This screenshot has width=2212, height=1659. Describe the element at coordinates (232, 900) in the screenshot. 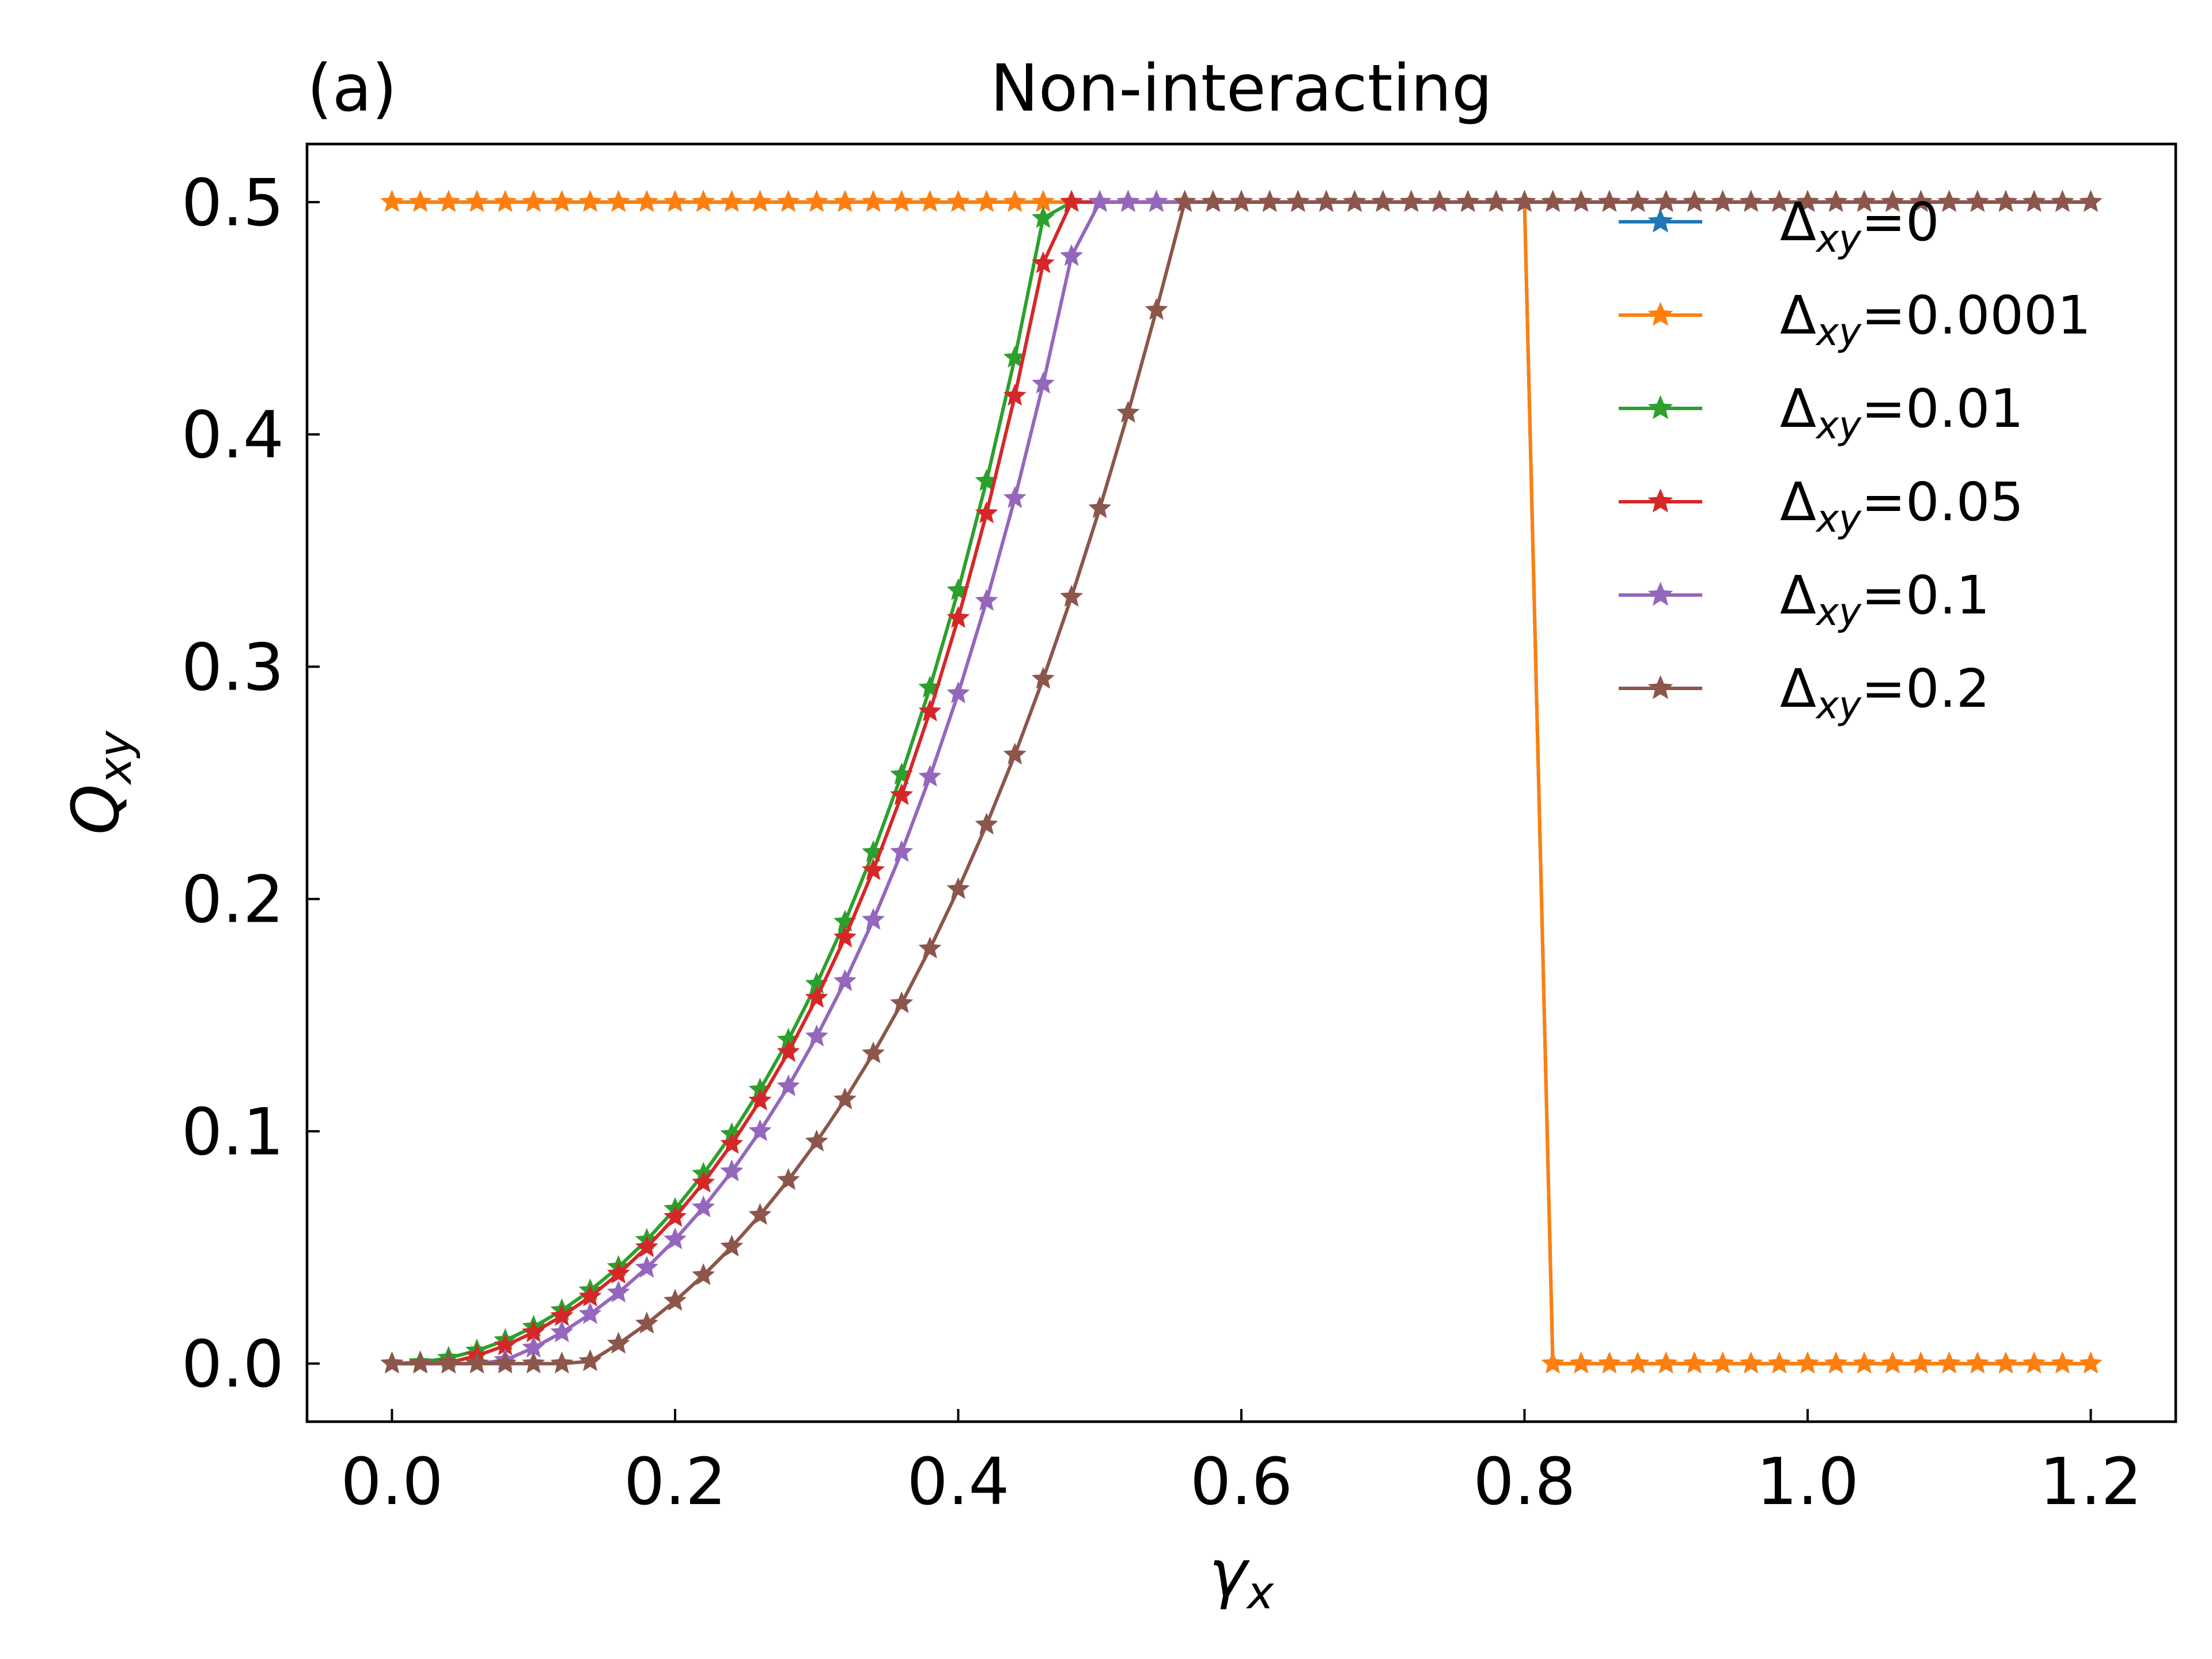

I see `y-tick-label: 0.2` at that location.